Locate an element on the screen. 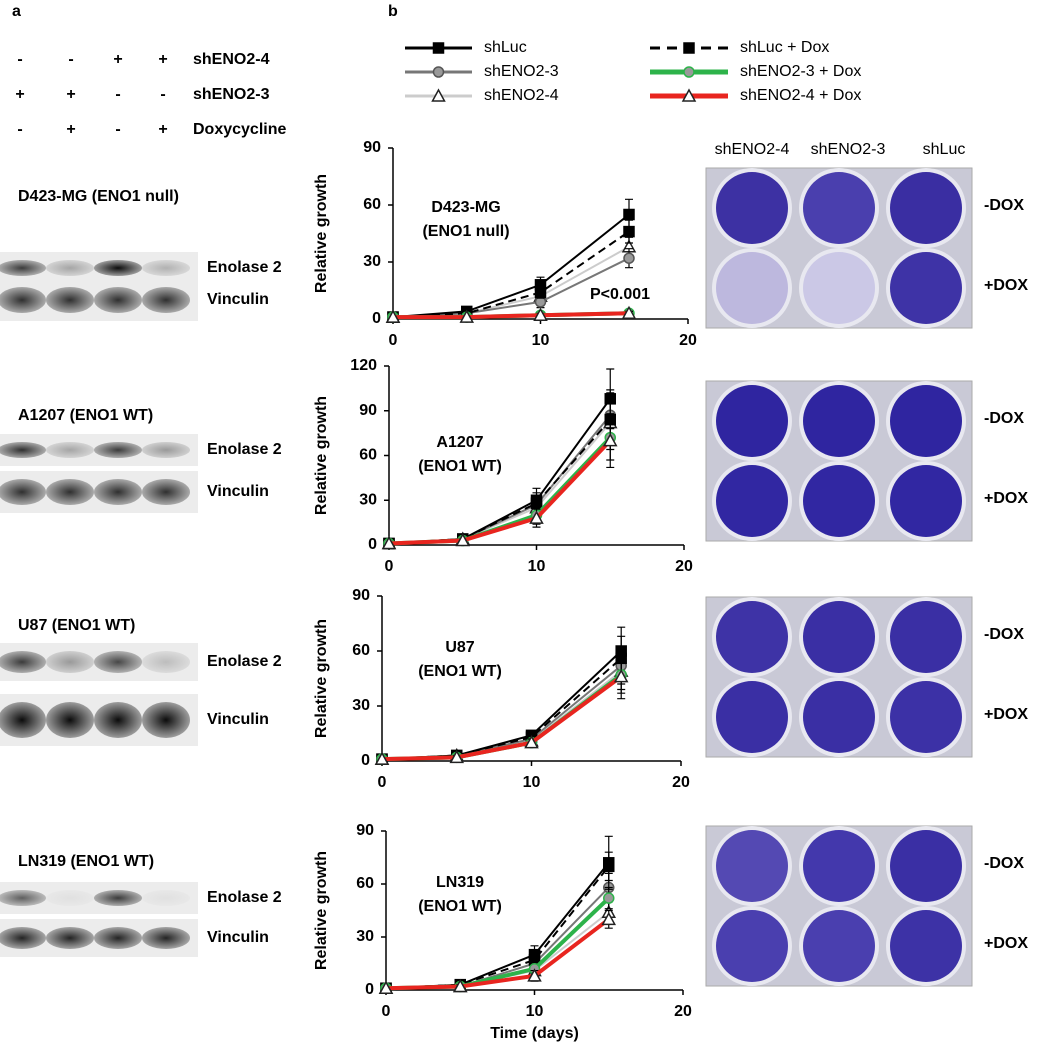  legend-label: shENO2-4 is located at coordinates (521, 95).